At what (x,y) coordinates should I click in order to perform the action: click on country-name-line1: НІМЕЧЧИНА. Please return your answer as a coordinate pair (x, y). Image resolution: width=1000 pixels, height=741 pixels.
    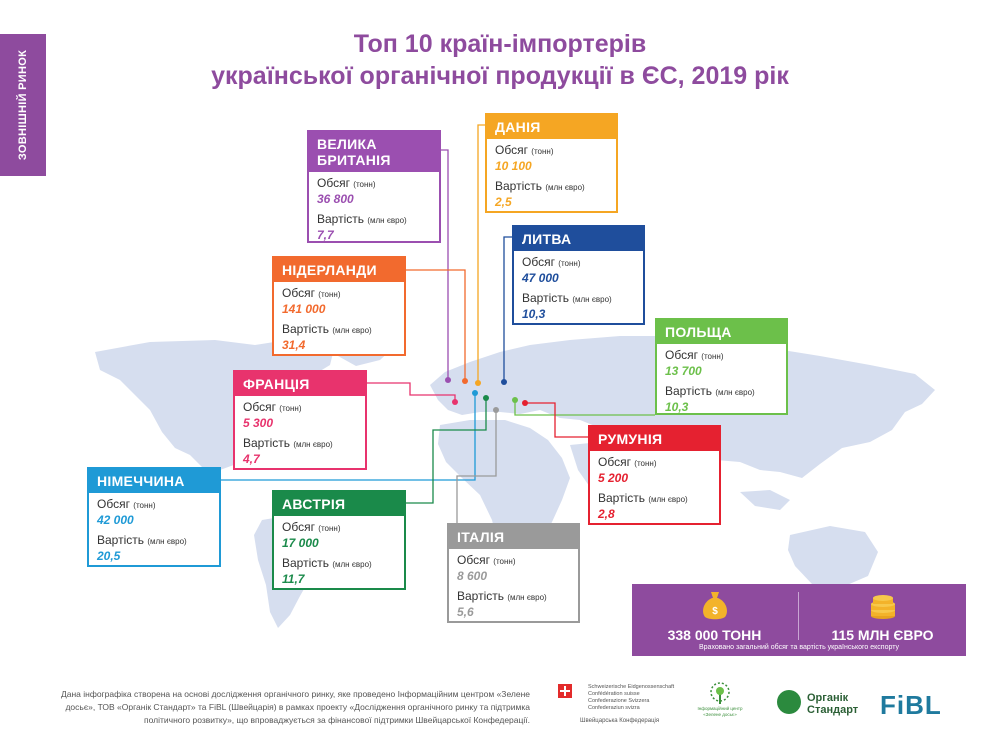
    Looking at the image, I should click on (141, 481).